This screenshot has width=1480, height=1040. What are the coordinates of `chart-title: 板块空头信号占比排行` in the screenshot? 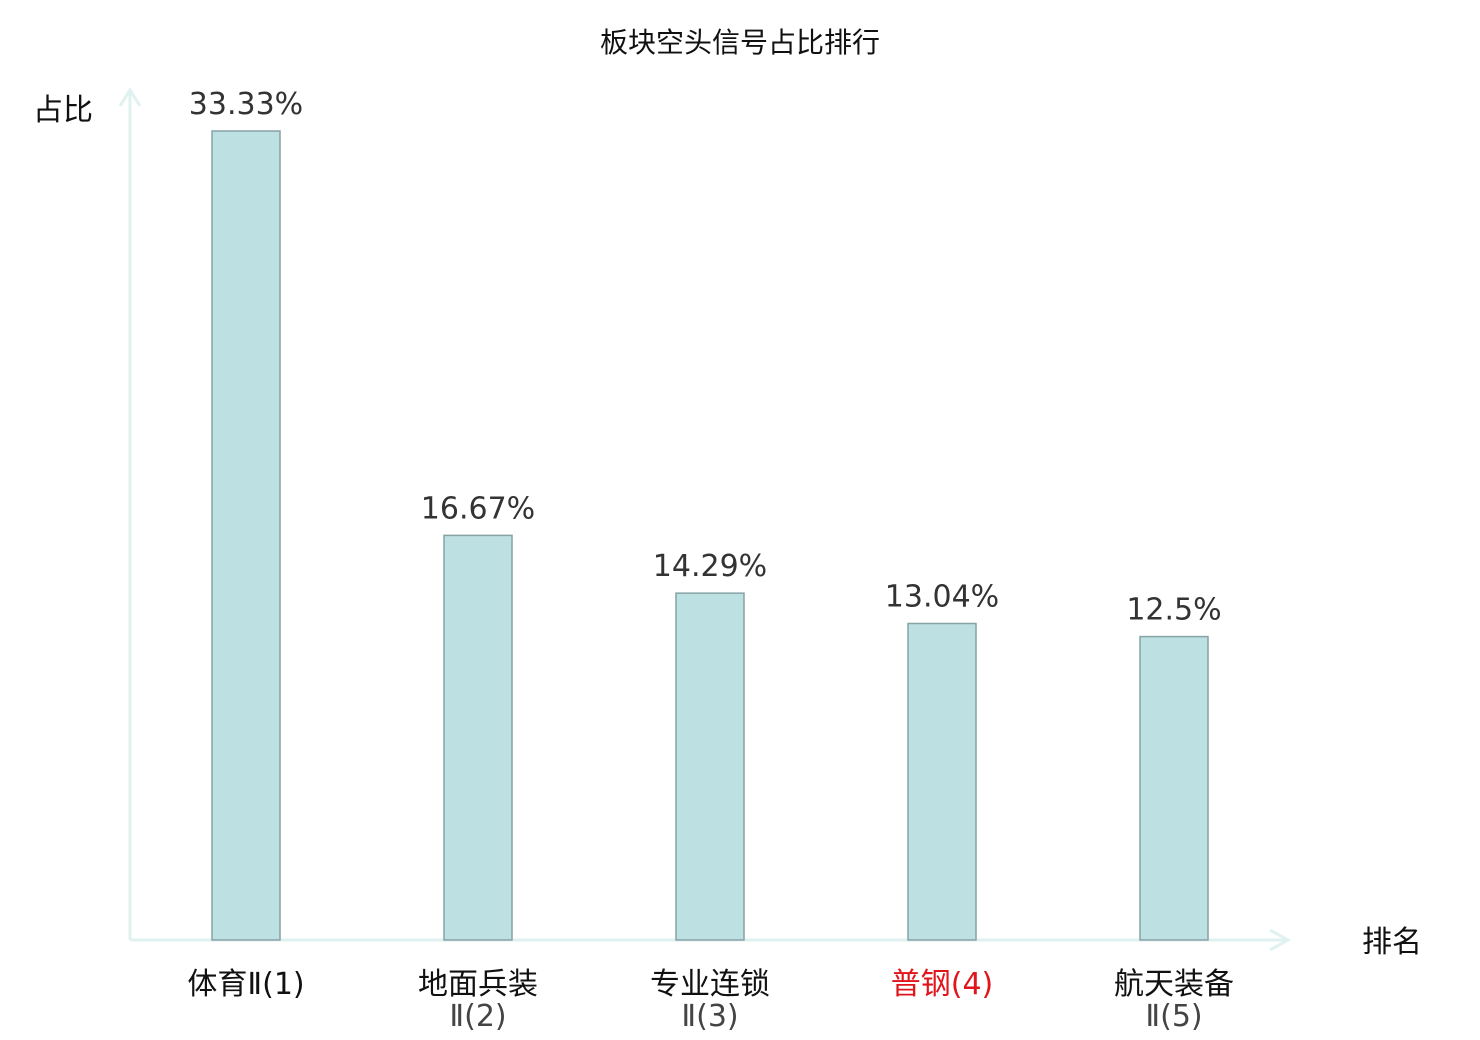 It's located at (740, 42).